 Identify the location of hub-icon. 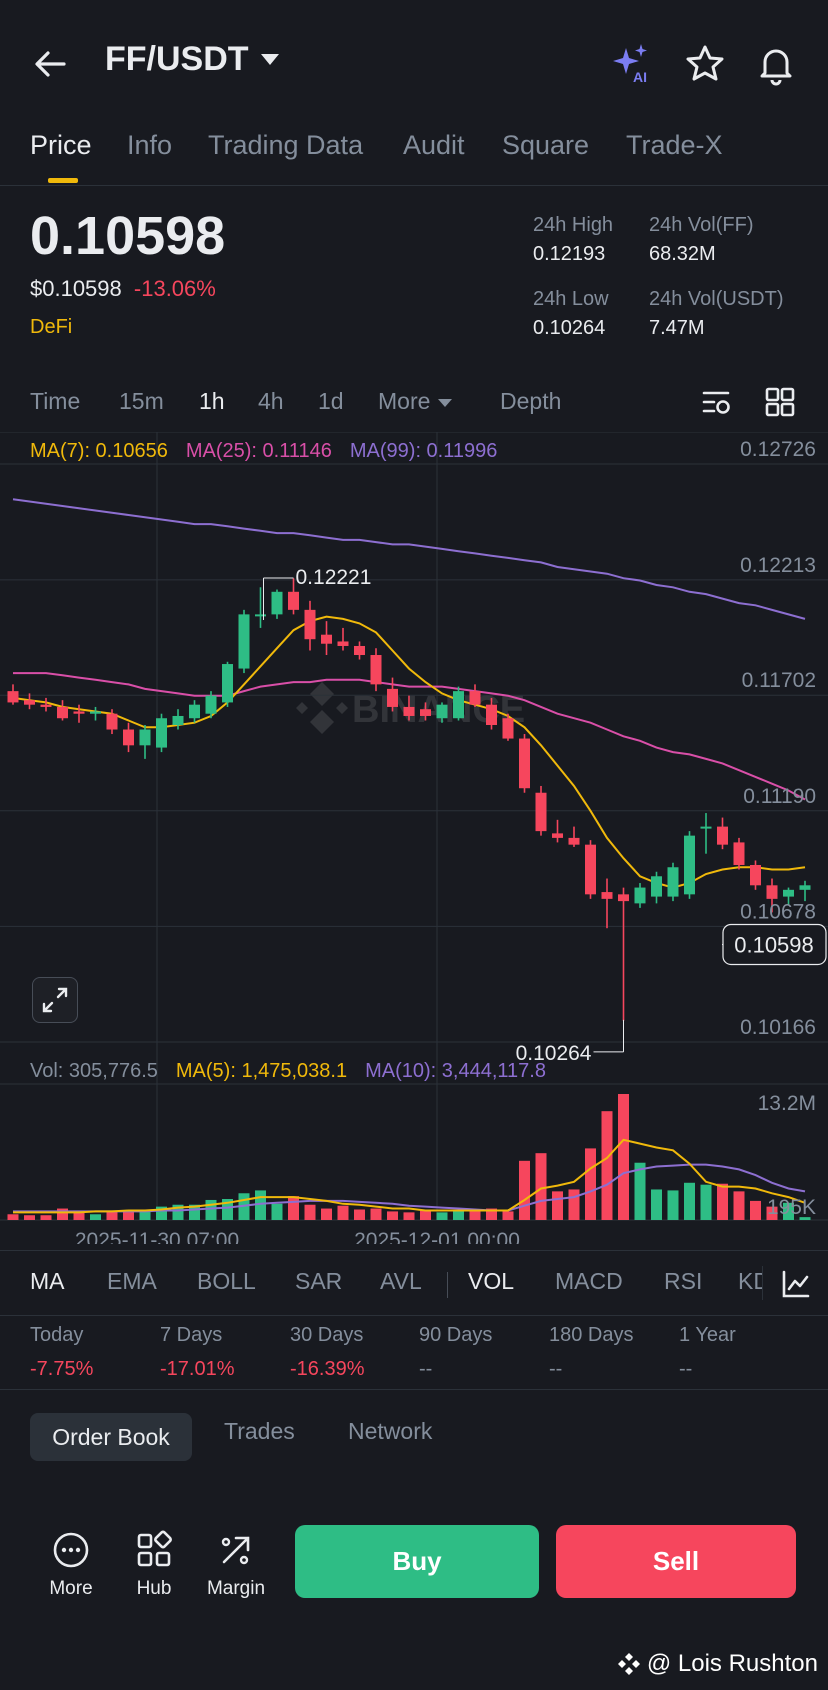
(154, 1548).